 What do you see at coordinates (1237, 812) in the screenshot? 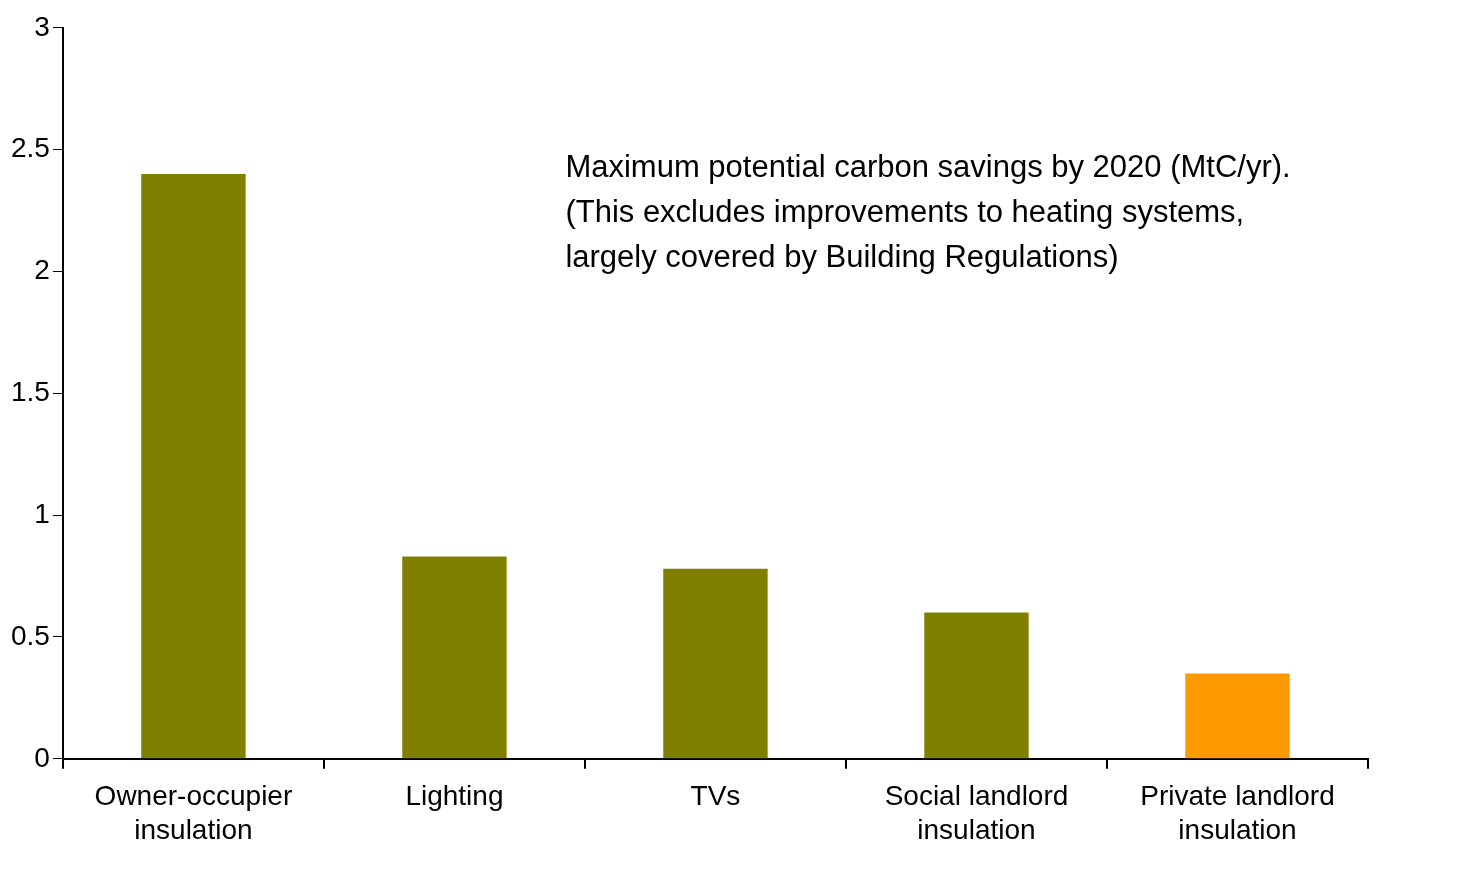
I see `x-tick-label: Private landlord insulation` at bounding box center [1237, 812].